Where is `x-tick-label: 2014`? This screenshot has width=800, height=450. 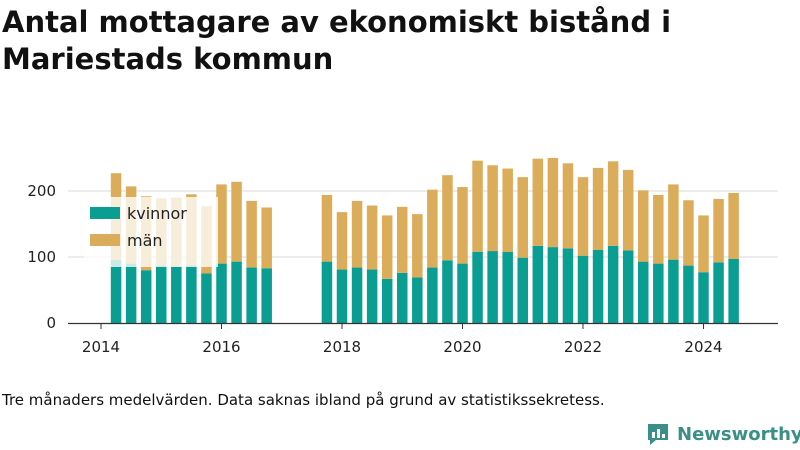 x-tick-label: 2014 is located at coordinates (101, 347).